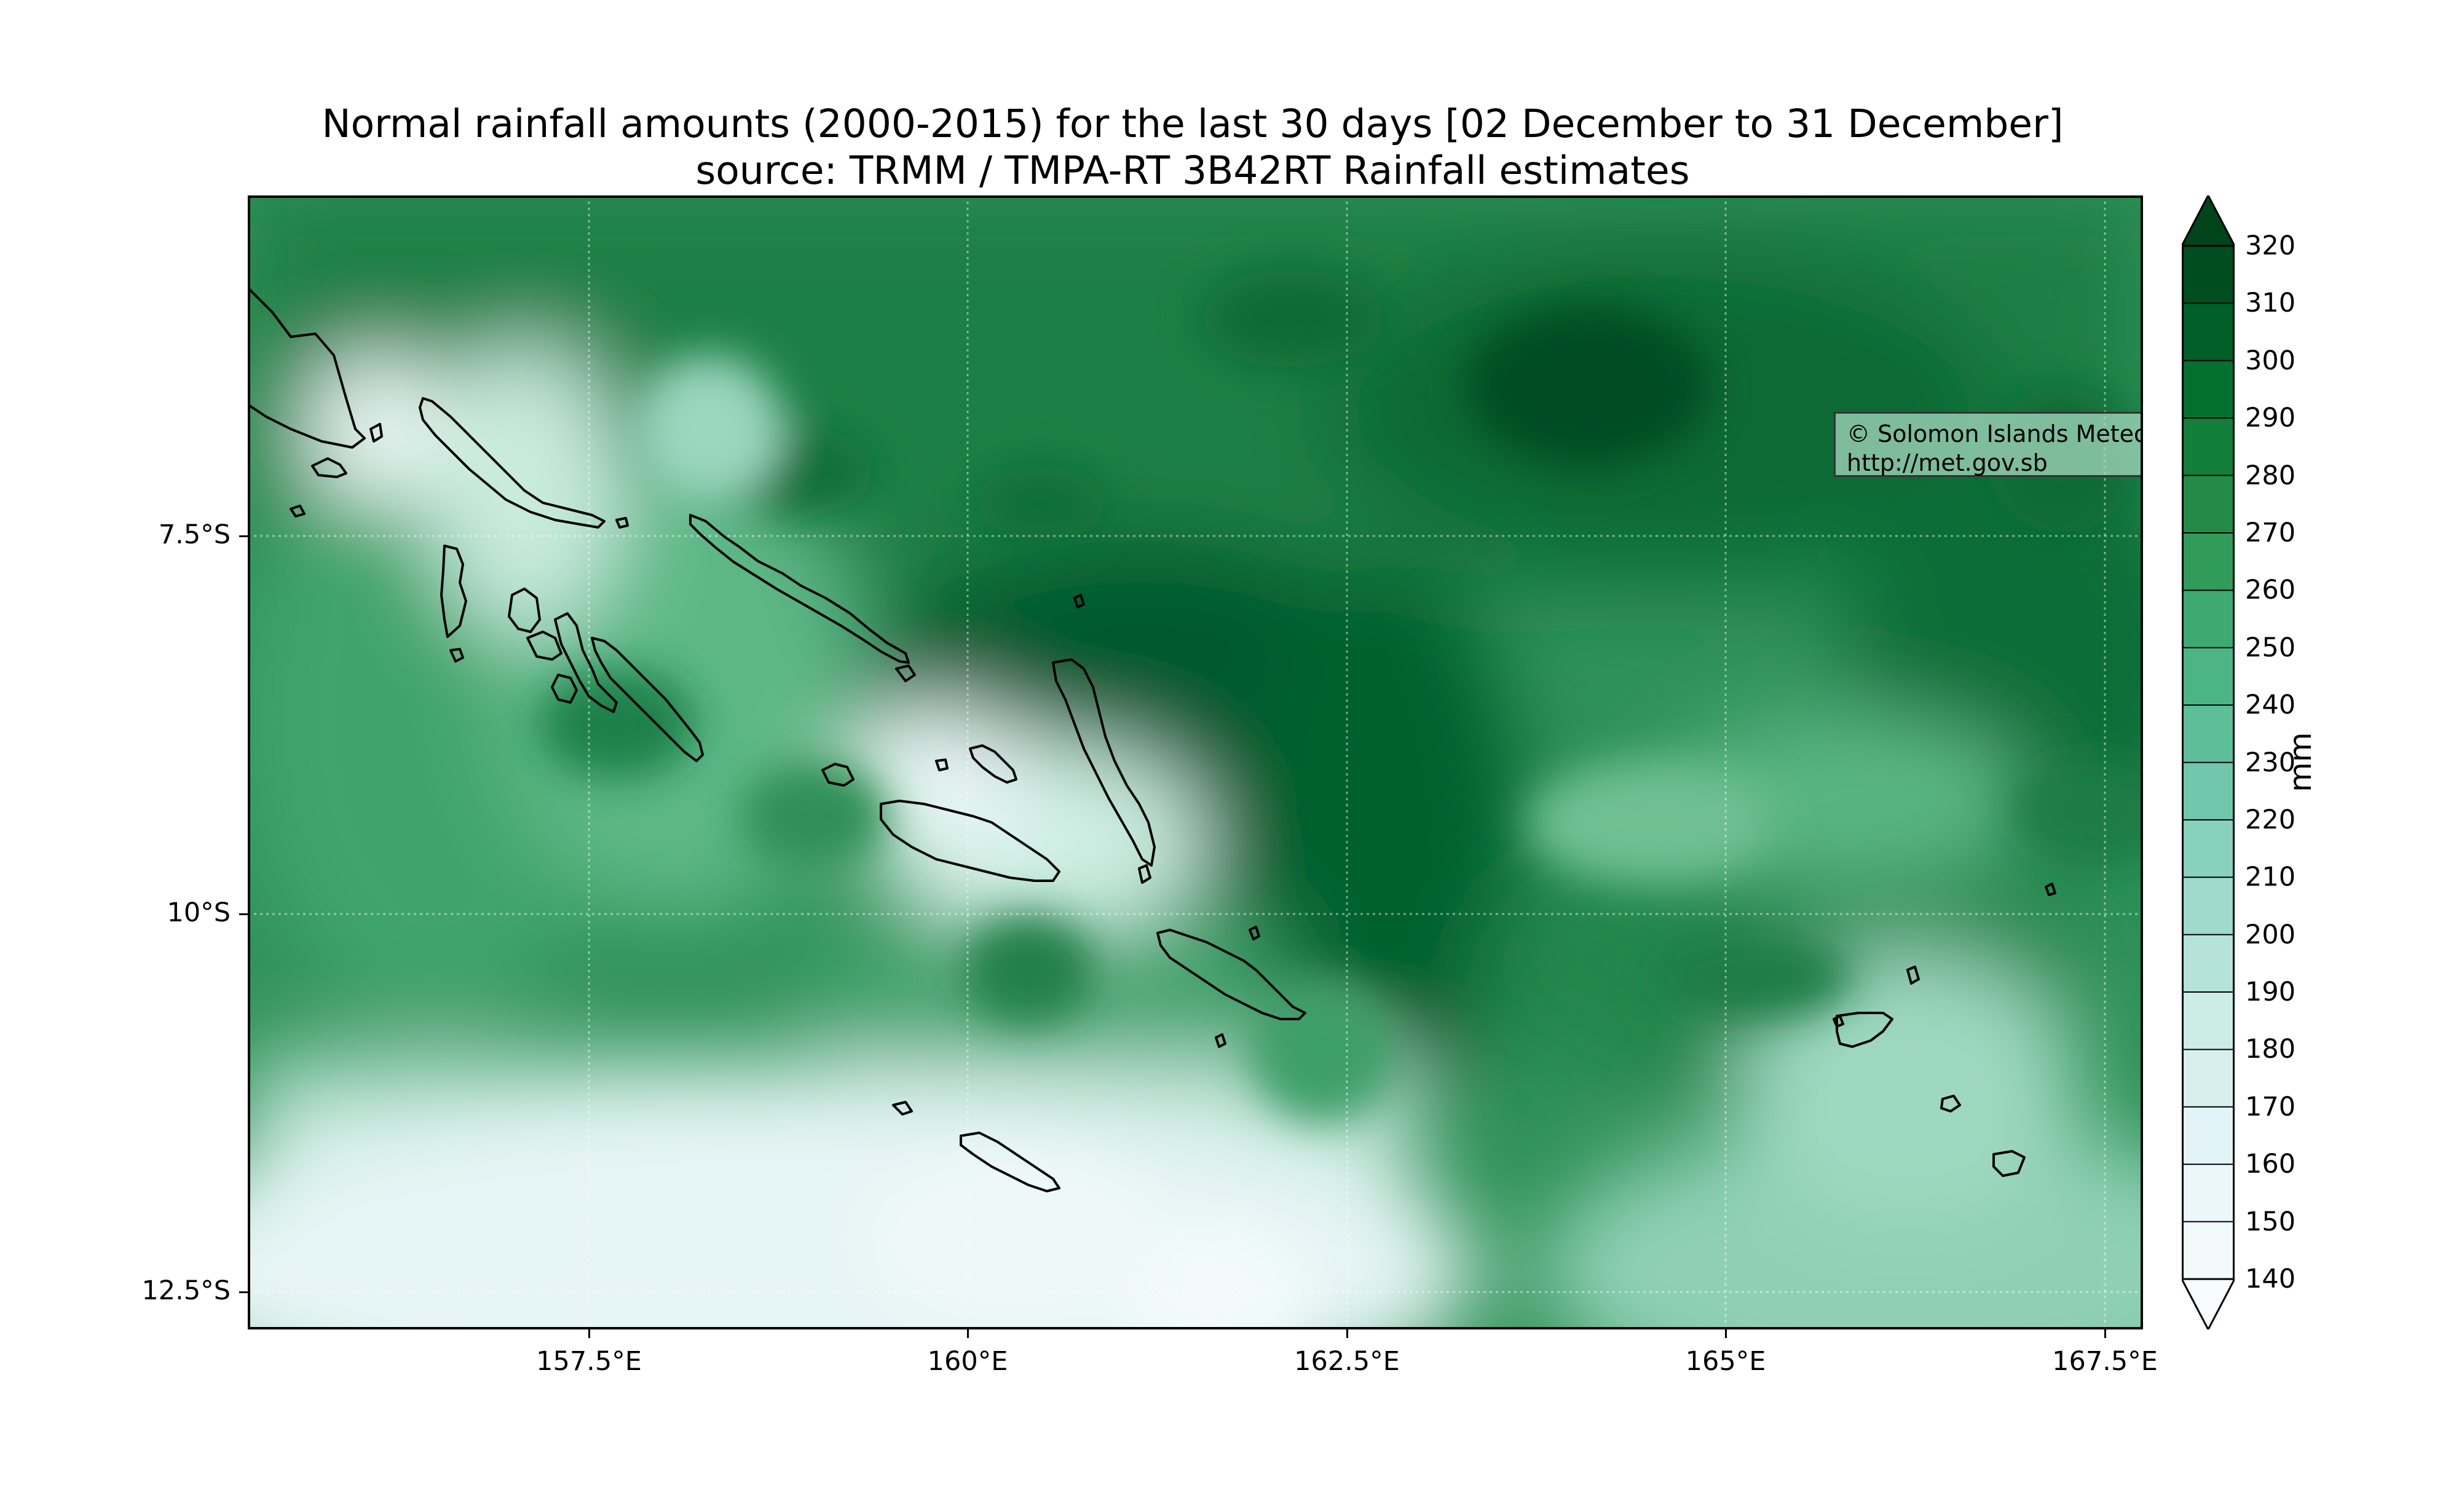 The width and height of the screenshot is (2459, 1512). I want to click on colorbar-tick-label: 170, so click(2270, 1106).